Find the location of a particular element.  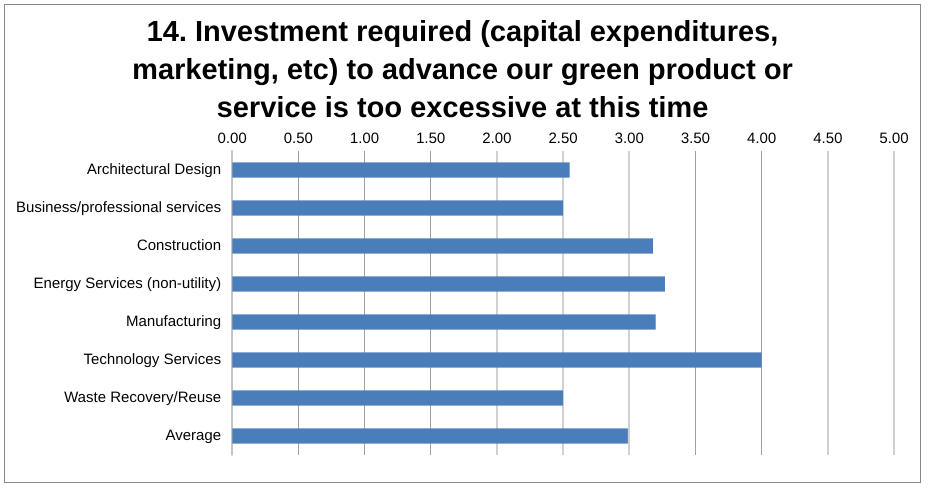

x-tick-label: 4.00 is located at coordinates (761, 139).